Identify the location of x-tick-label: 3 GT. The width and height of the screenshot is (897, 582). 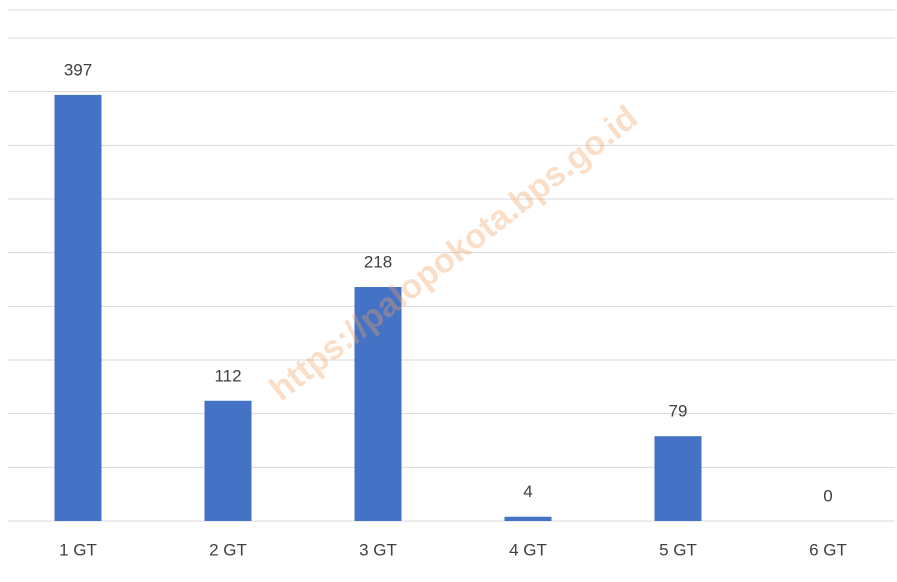
(378, 549).